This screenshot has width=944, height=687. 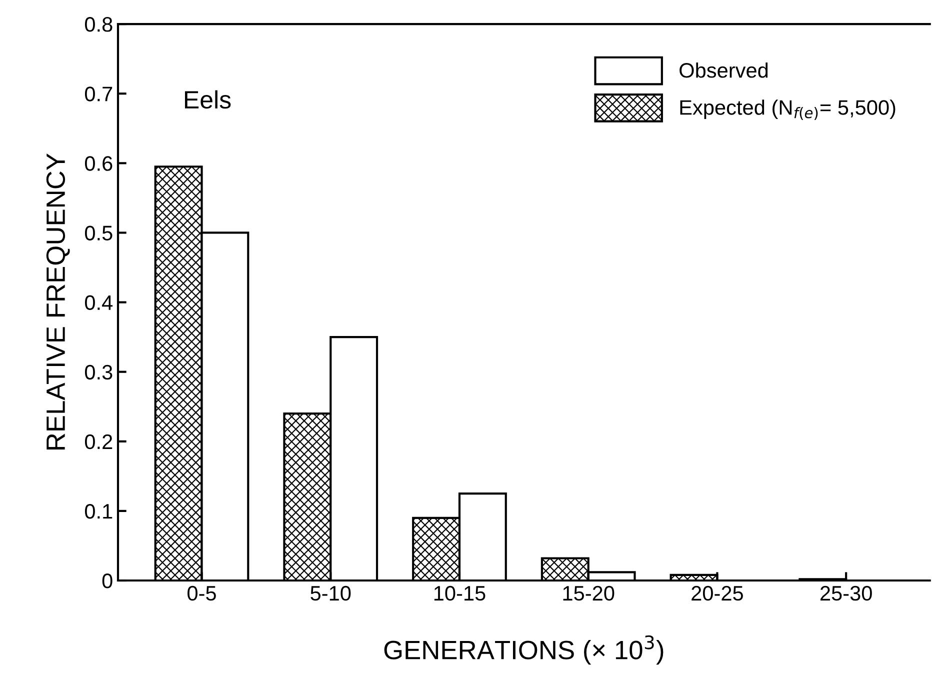 I want to click on y-tick-label: 0.7, so click(x=98, y=94).